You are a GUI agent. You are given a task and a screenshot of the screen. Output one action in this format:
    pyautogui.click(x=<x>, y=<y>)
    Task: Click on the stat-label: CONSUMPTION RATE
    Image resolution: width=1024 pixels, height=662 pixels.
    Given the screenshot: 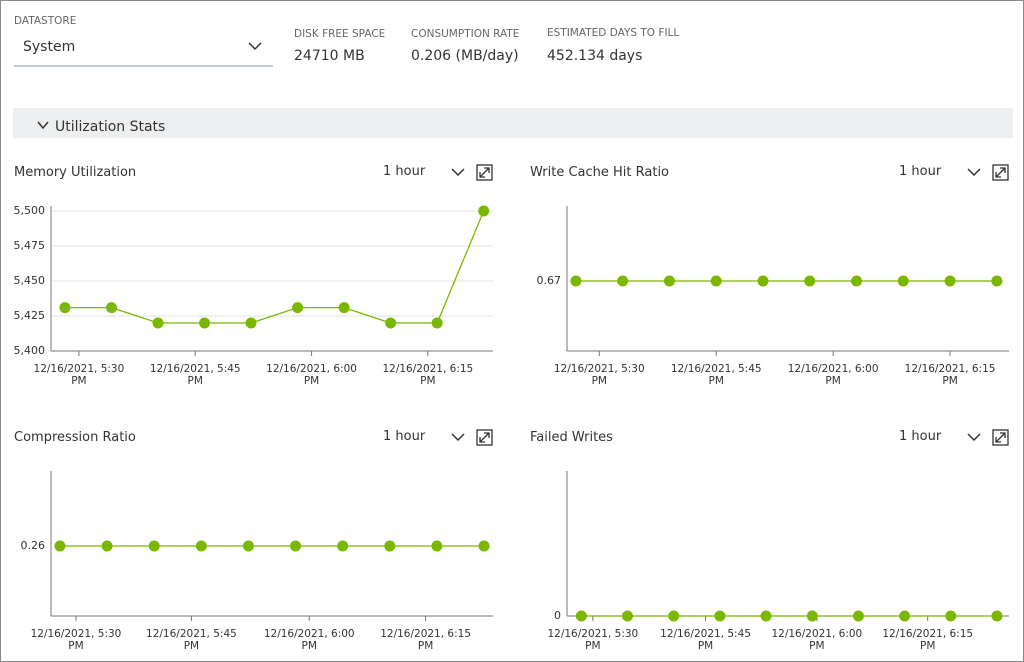 What is the action you would take?
    pyautogui.click(x=465, y=34)
    